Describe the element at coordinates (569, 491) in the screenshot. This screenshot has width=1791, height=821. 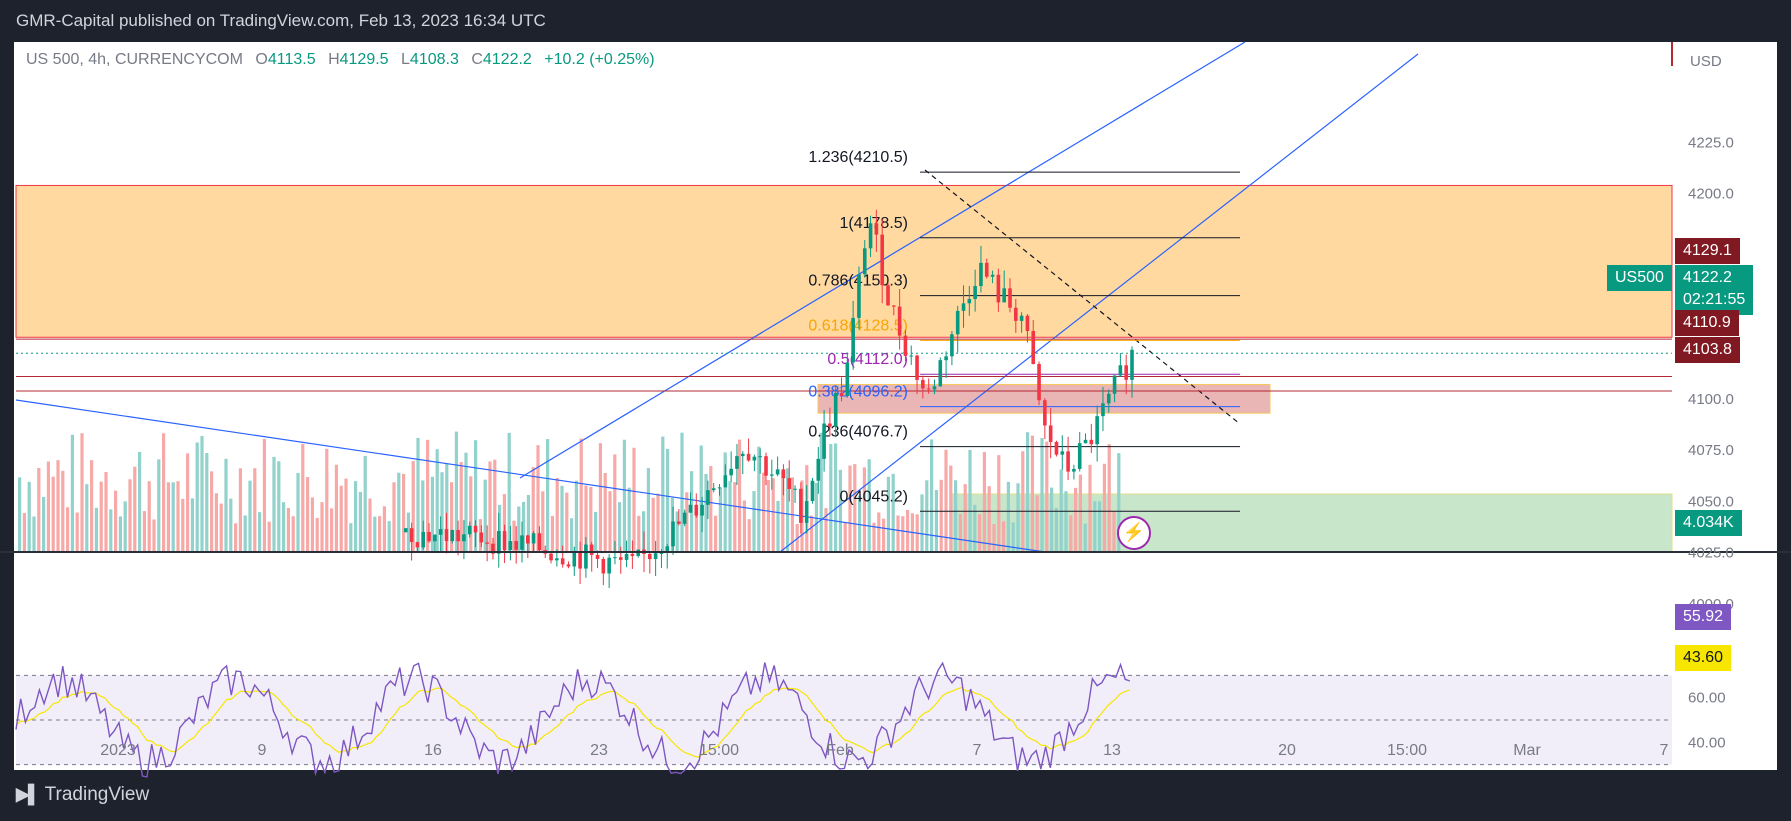
I see `volume-layer` at that location.